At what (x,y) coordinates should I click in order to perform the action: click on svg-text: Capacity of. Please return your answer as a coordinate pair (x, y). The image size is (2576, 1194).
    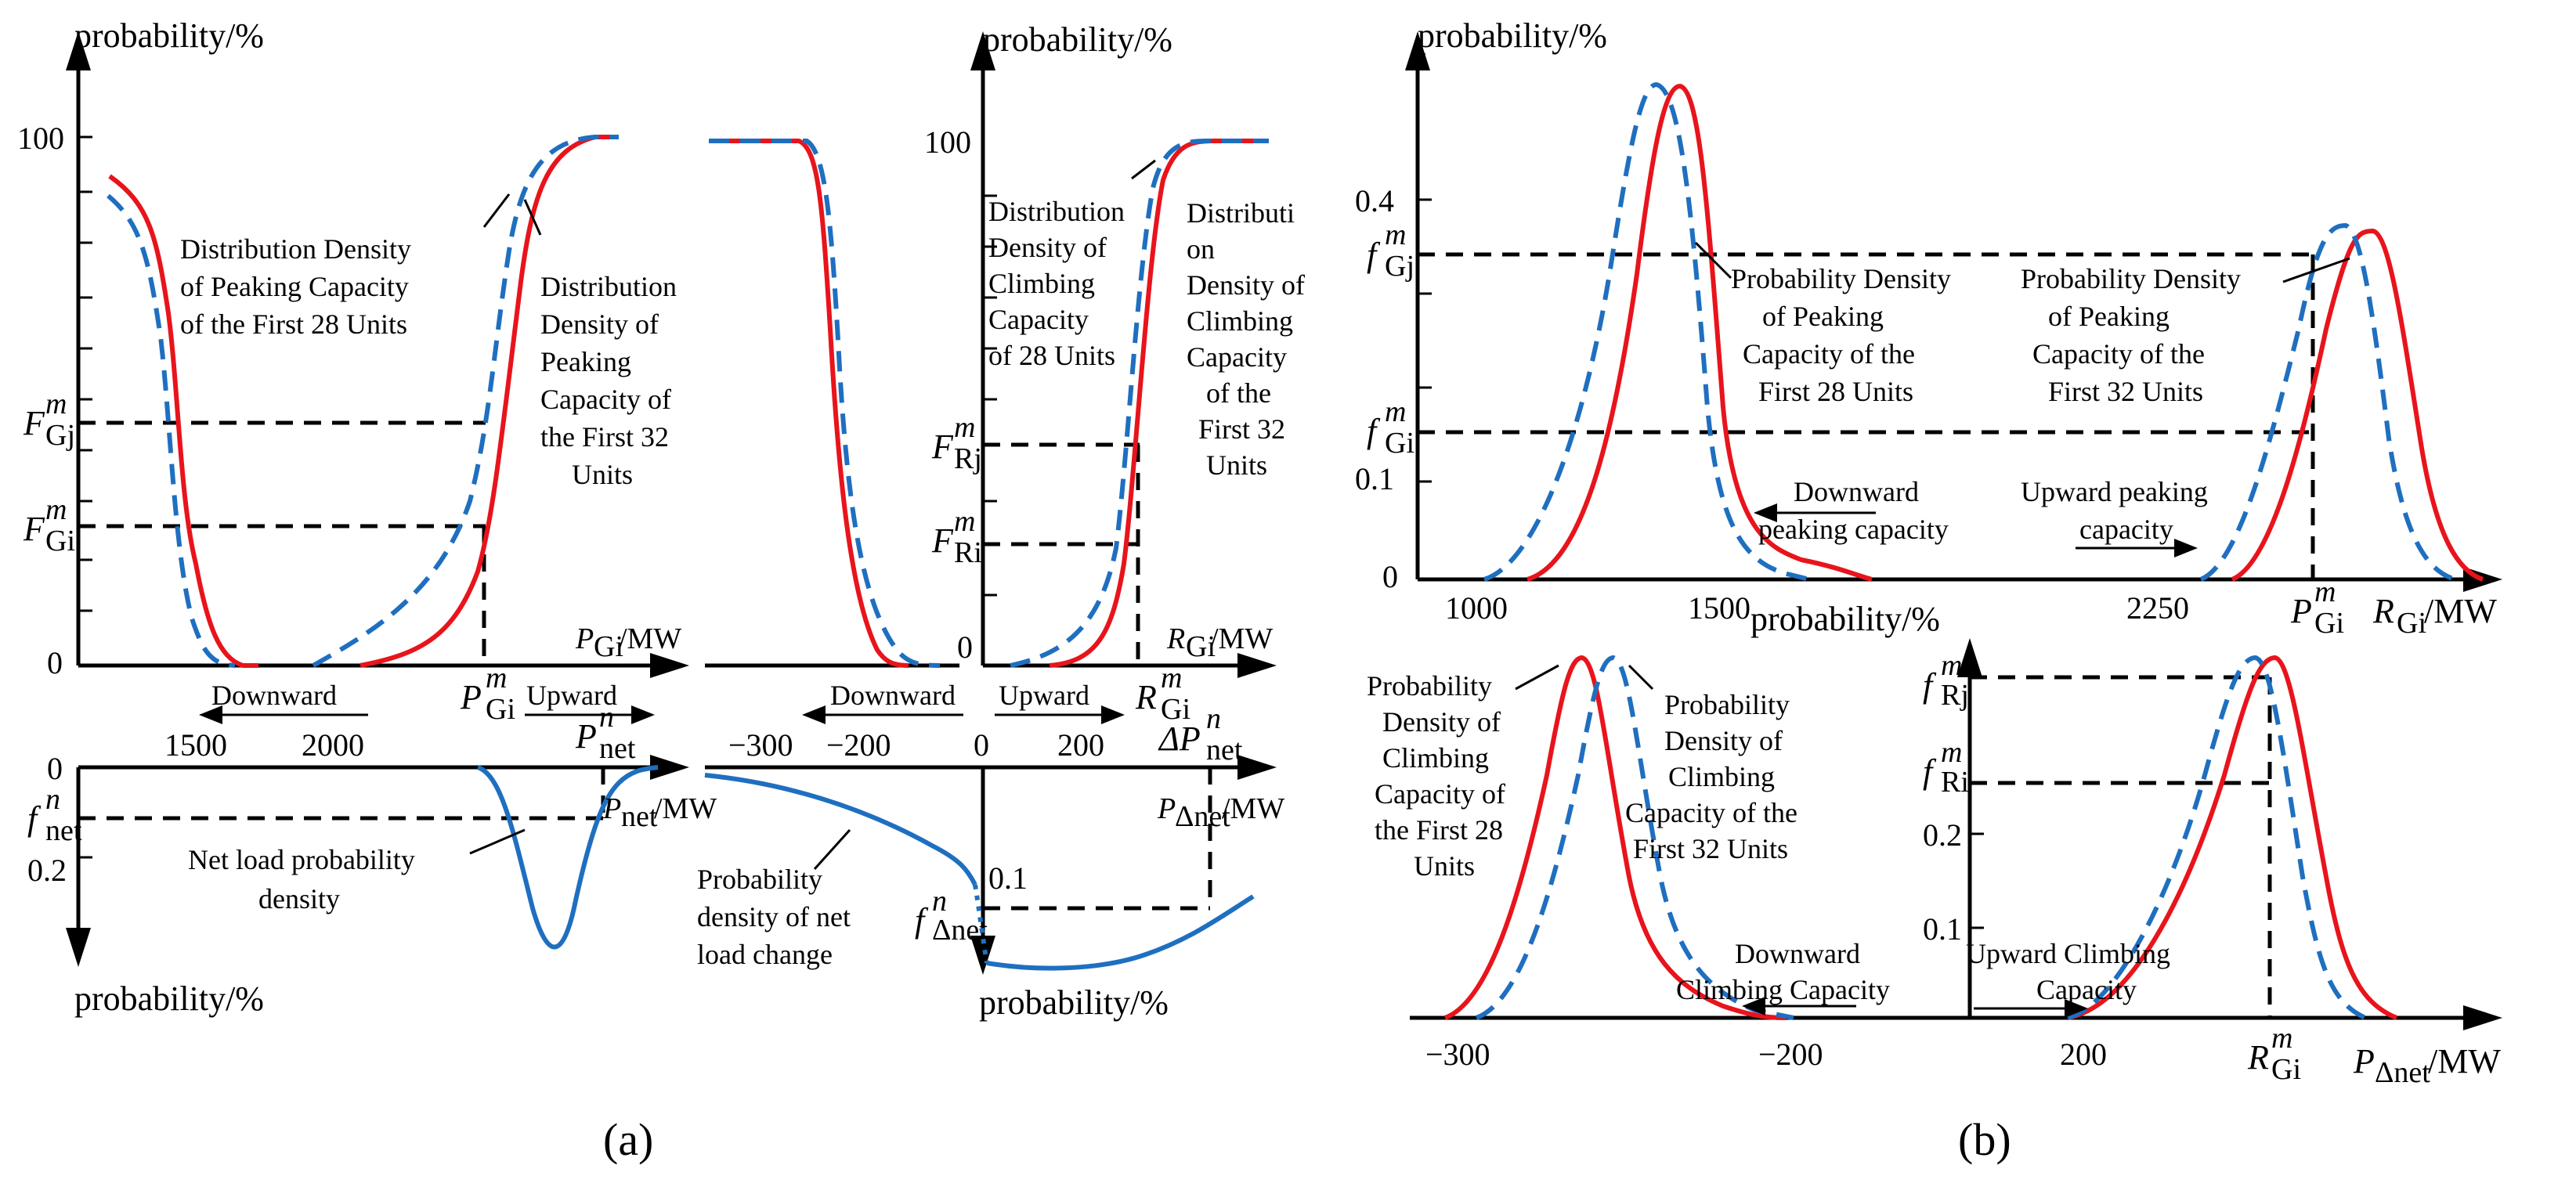
    Looking at the image, I should click on (605, 399).